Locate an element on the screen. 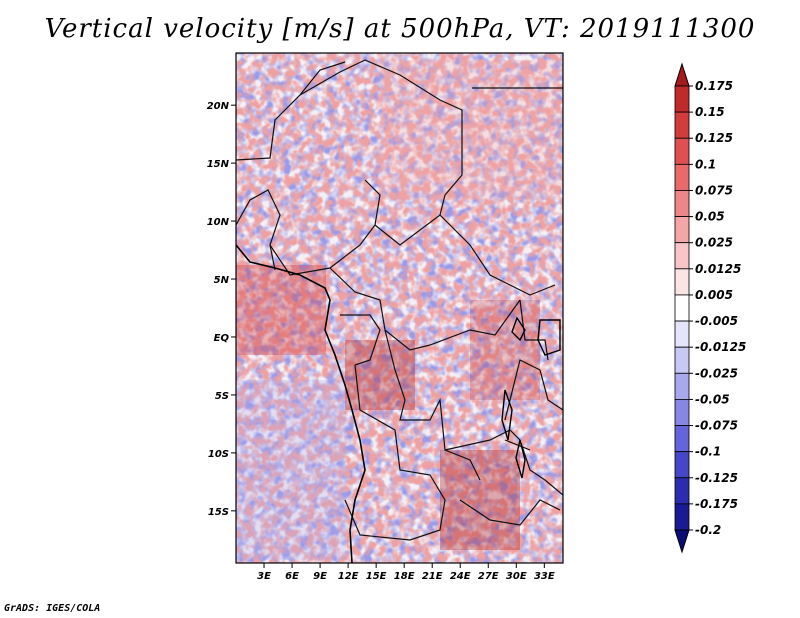 The width and height of the screenshot is (800, 618). lon-tick-label: 27E is located at coordinates (488, 576).